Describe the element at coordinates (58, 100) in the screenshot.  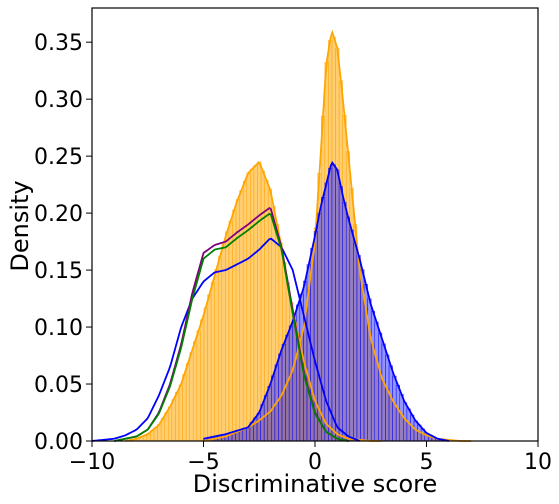
I see `y-tick-label: 0.30` at that location.